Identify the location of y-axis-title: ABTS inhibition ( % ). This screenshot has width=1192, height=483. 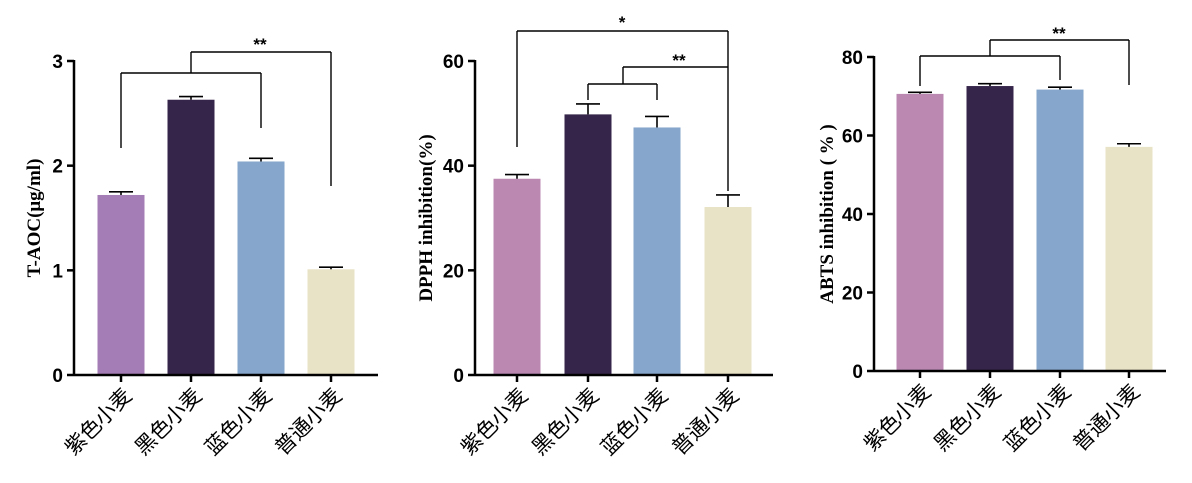
(827, 214).